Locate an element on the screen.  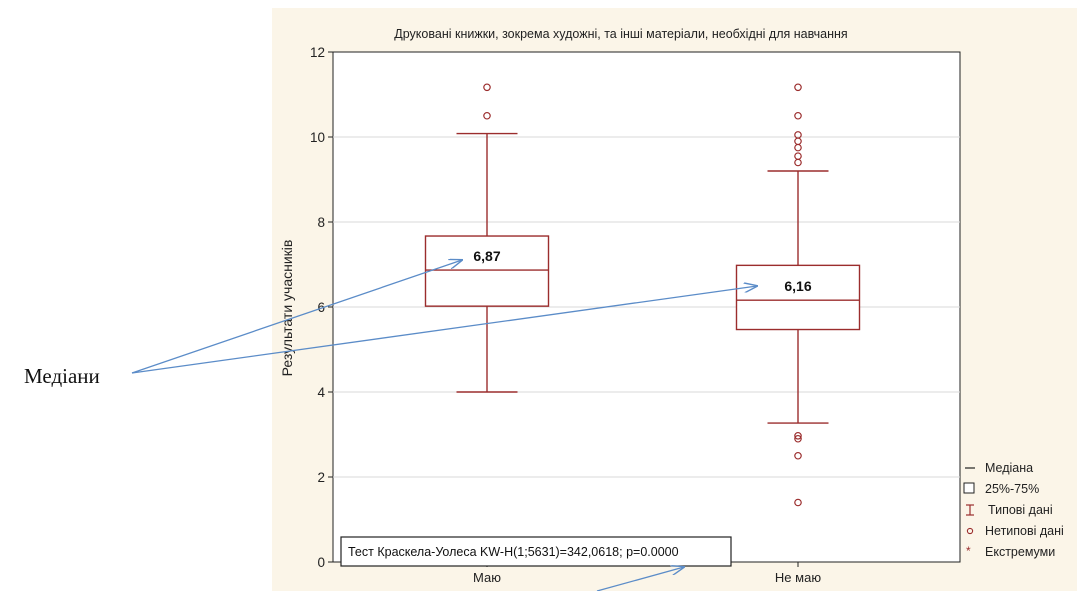
y-tick-label: 10 is located at coordinates (317, 137).